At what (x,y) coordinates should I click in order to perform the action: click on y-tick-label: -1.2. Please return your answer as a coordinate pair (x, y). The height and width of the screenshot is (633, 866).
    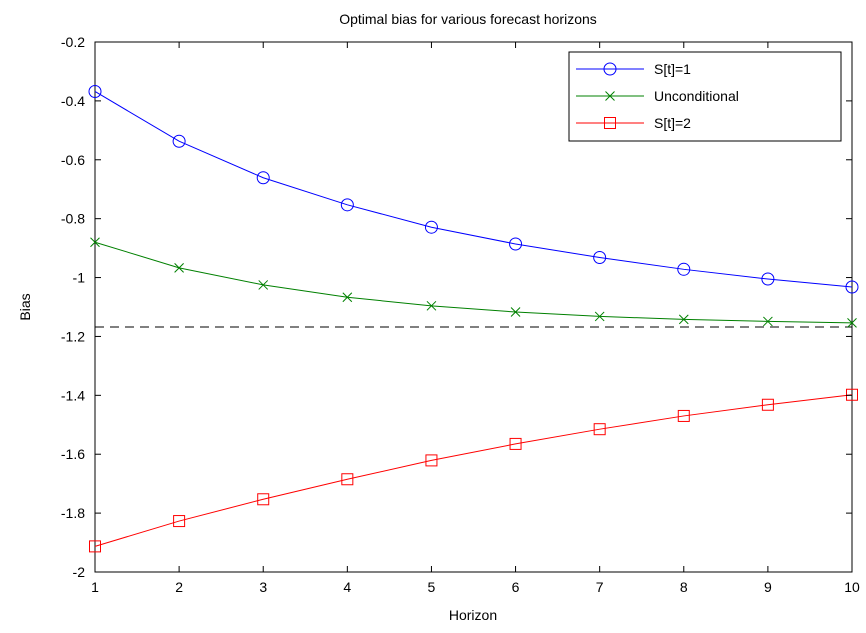
    Looking at the image, I should click on (73, 336).